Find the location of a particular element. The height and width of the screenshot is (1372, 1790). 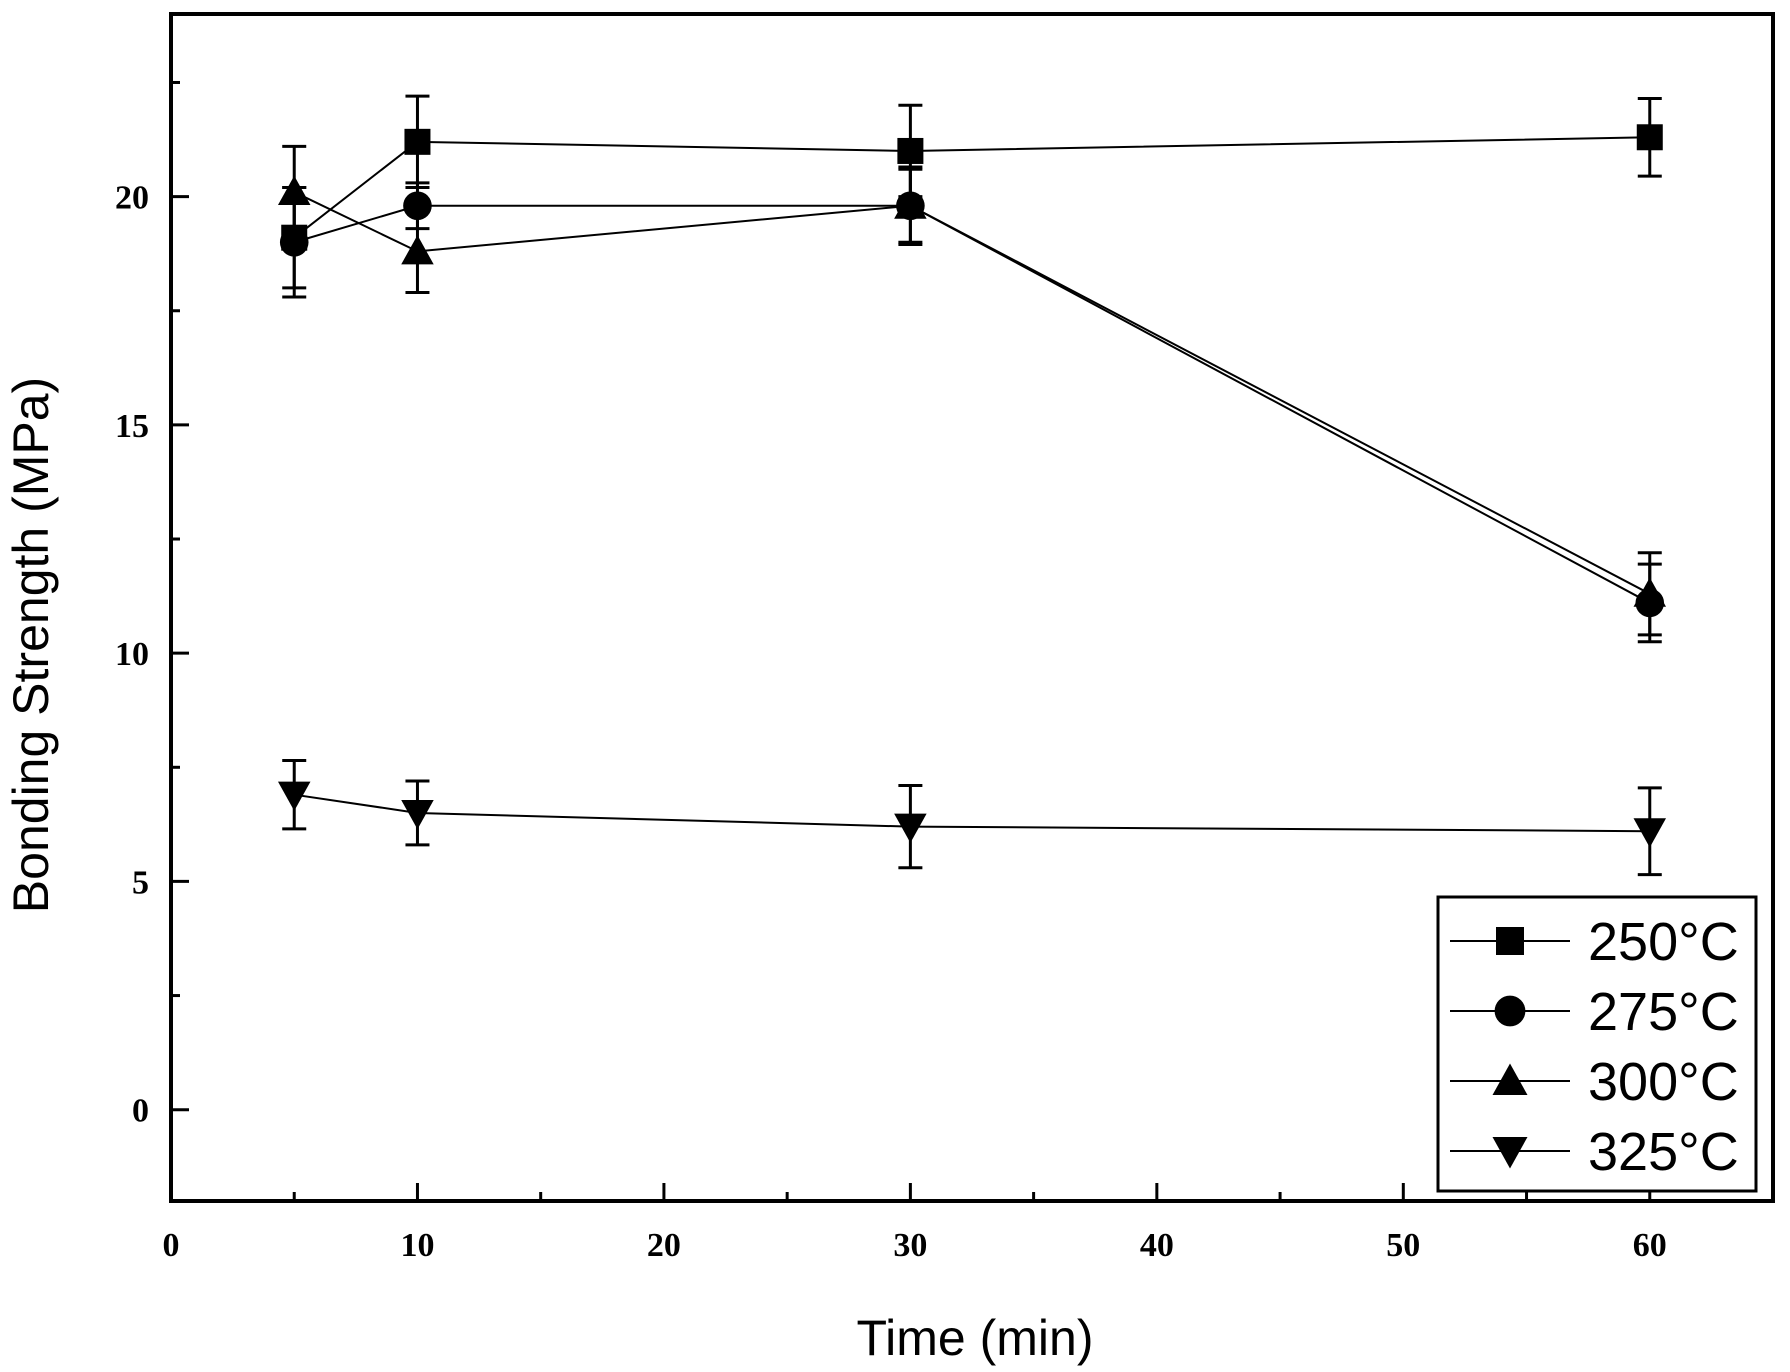

x-axis-title: Time (min) is located at coordinates (974, 1338).